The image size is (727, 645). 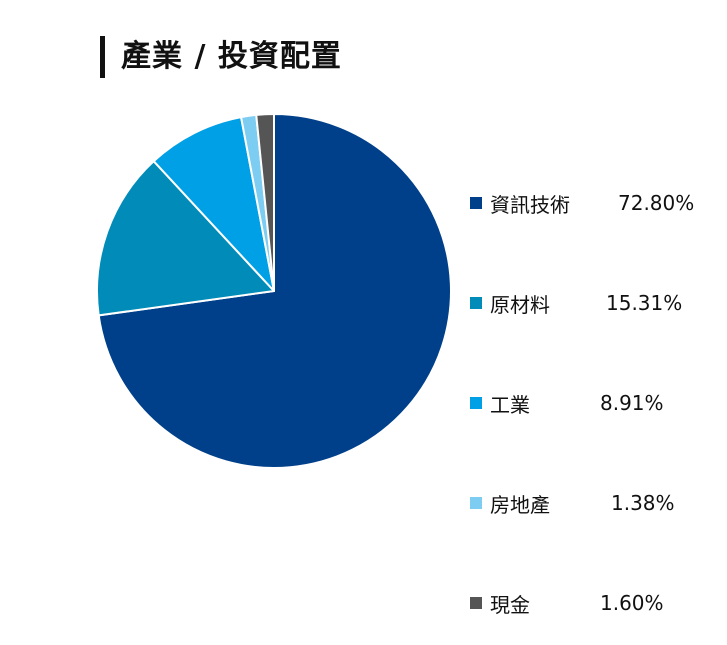 I want to click on legend-value: 1.60%, so click(x=632, y=603).